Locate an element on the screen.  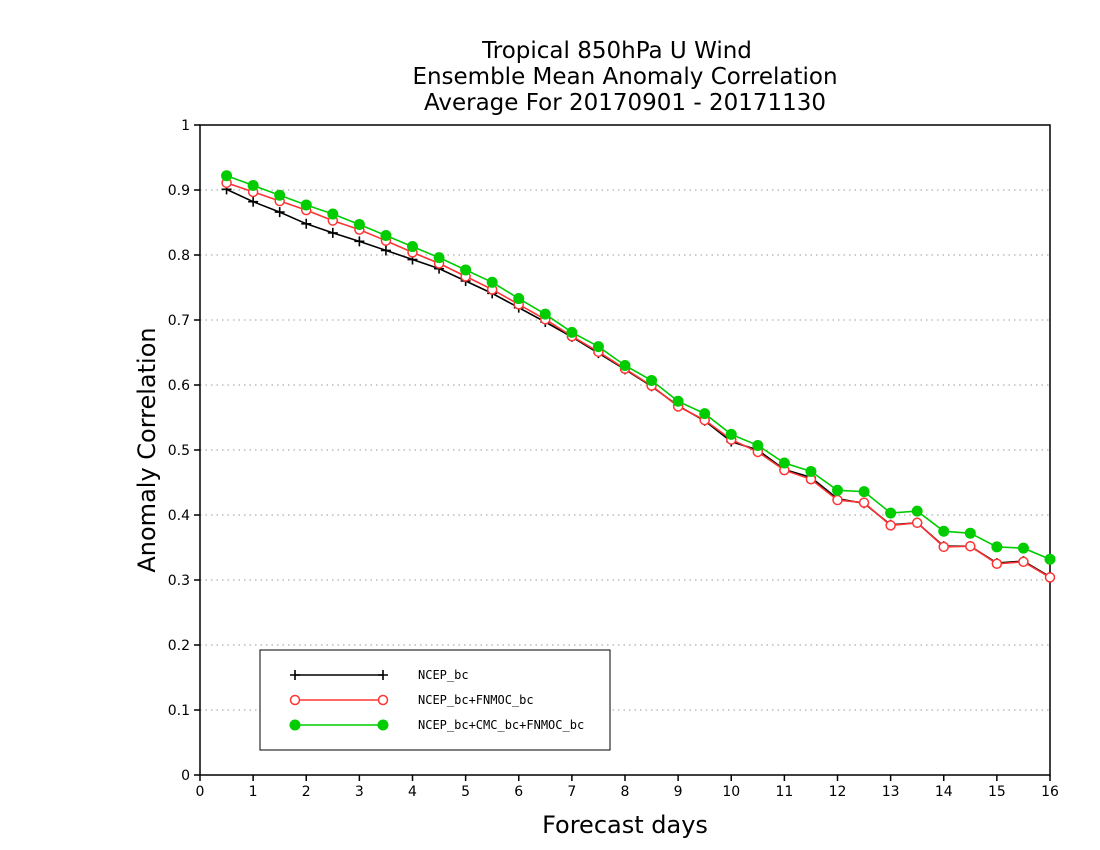
y-tick-label: 0.3 is located at coordinates (179, 581).